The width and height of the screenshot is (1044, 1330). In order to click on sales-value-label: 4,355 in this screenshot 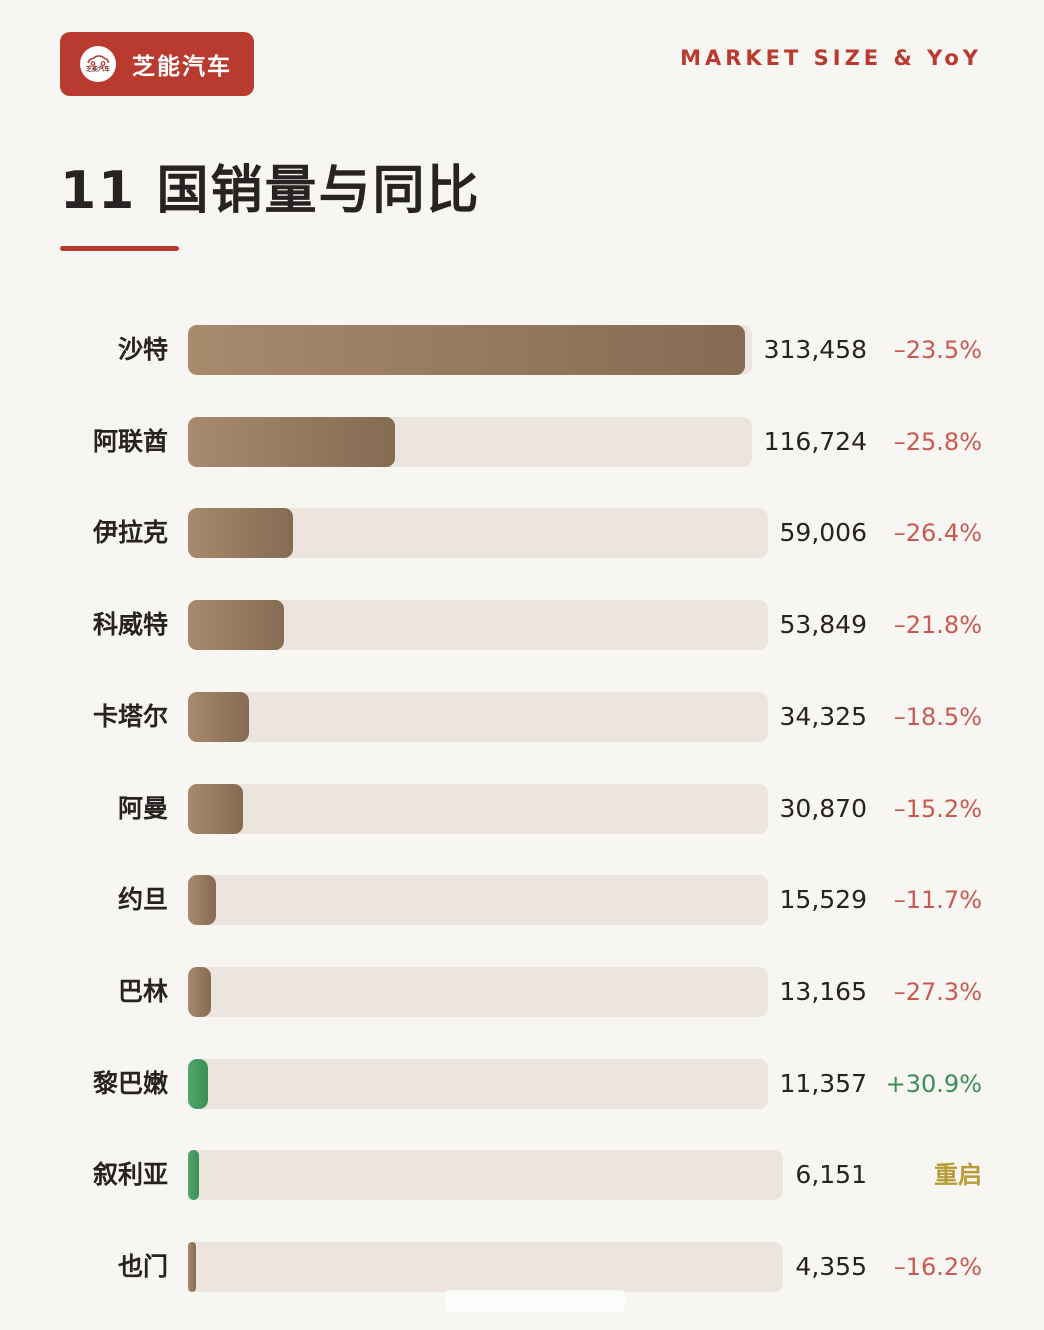, I will do `click(831, 1266)`.